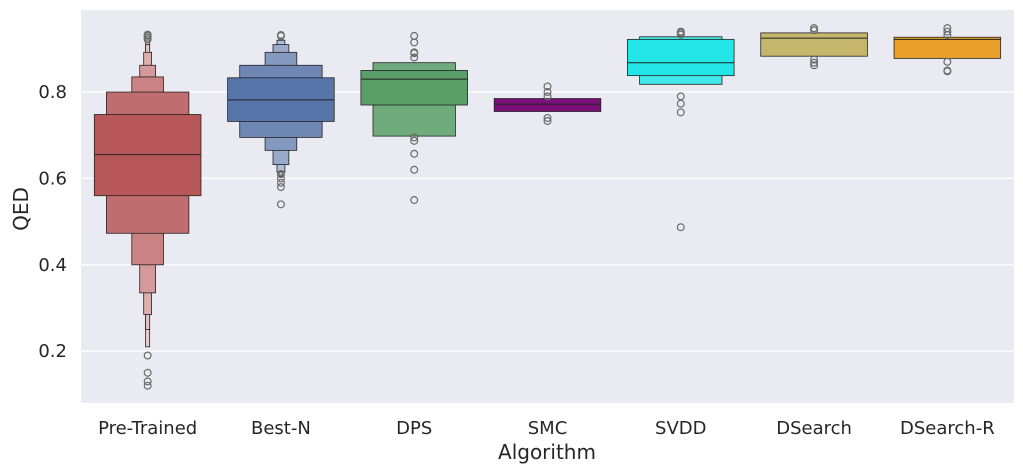 This screenshot has width=1023, height=473. What do you see at coordinates (52, 178) in the screenshot?
I see `y-tick-label: 0.6` at bounding box center [52, 178].